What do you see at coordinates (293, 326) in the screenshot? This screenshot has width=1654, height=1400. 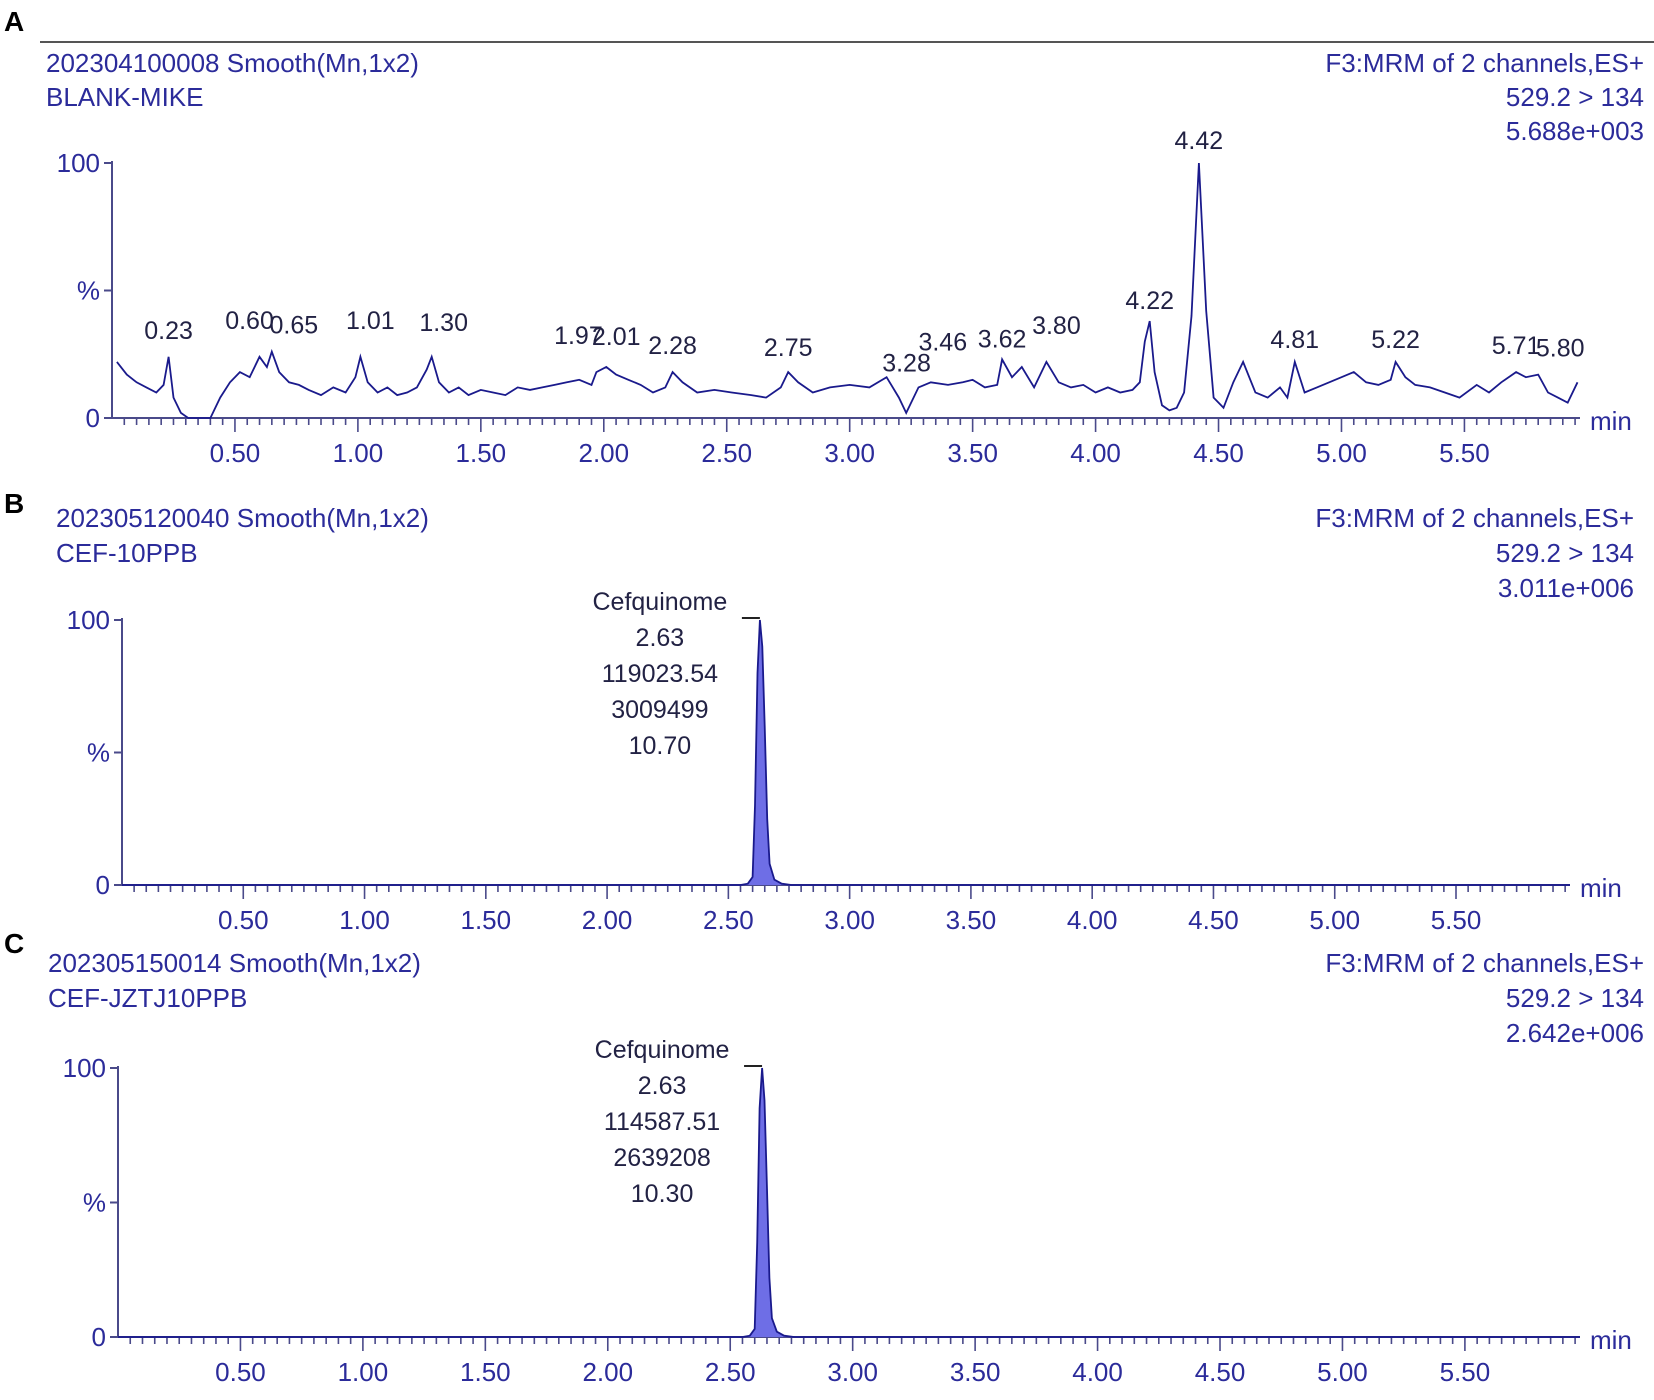 I see `peak-label: 0.65` at bounding box center [293, 326].